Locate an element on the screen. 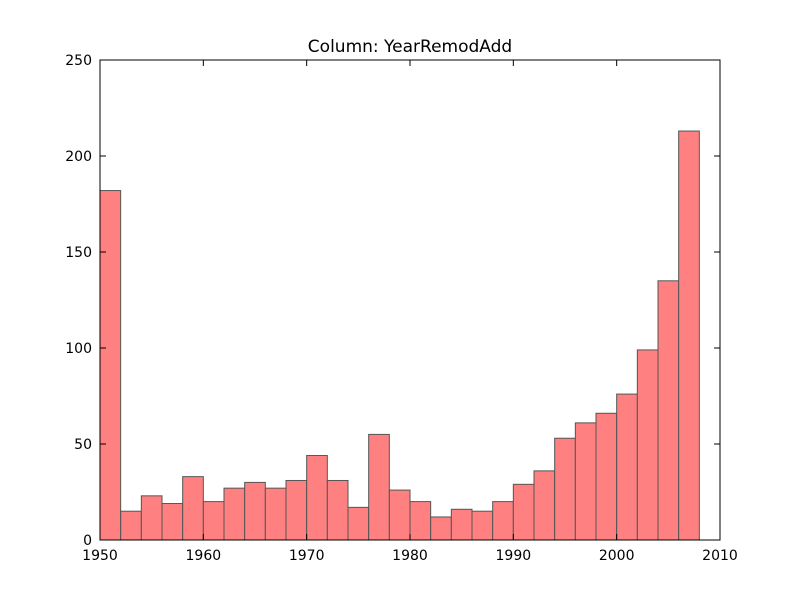 This screenshot has width=800, height=600. x-tick-label: 1960 is located at coordinates (204, 556).